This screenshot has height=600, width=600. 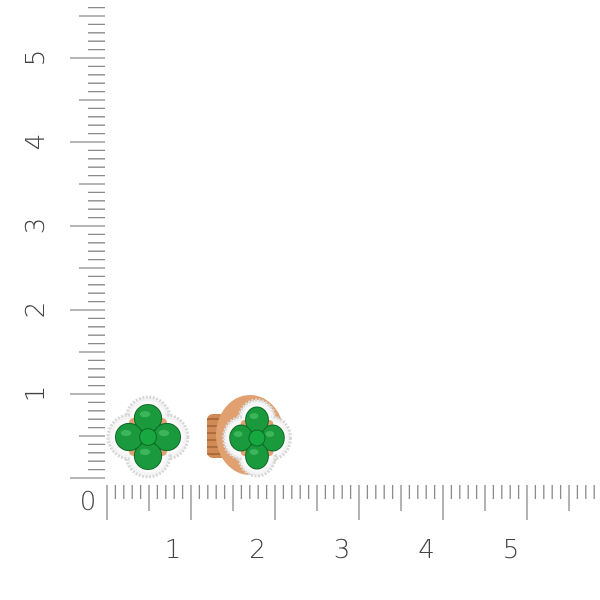 What do you see at coordinates (36, 310) in the screenshot?
I see `ruler-label-vertical: 2` at bounding box center [36, 310].